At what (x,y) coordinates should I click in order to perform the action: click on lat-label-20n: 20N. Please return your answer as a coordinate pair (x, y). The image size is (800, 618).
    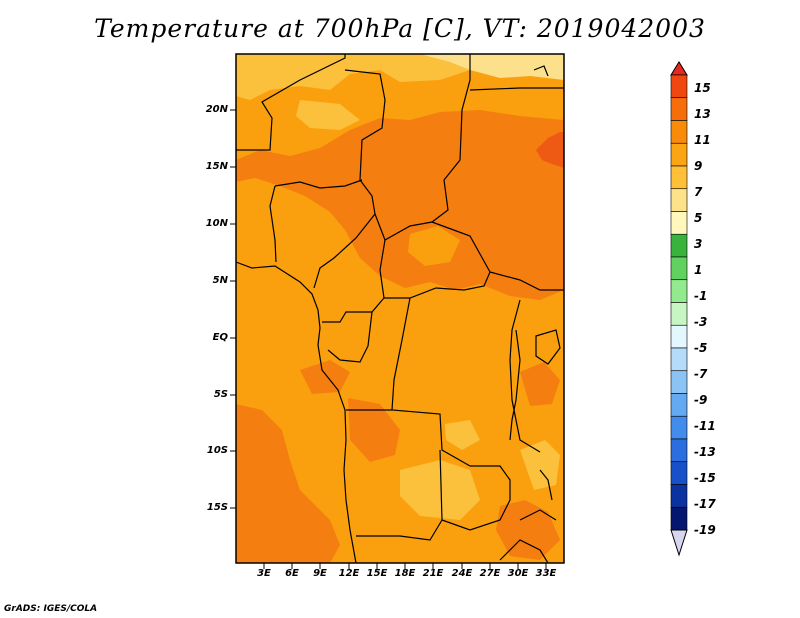
    Looking at the image, I should click on (216, 109).